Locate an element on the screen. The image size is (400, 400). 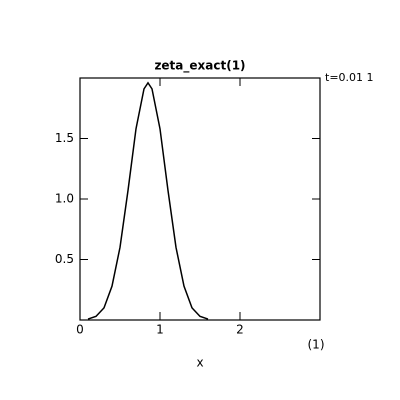
x-axis-label: x is located at coordinates (199, 363).